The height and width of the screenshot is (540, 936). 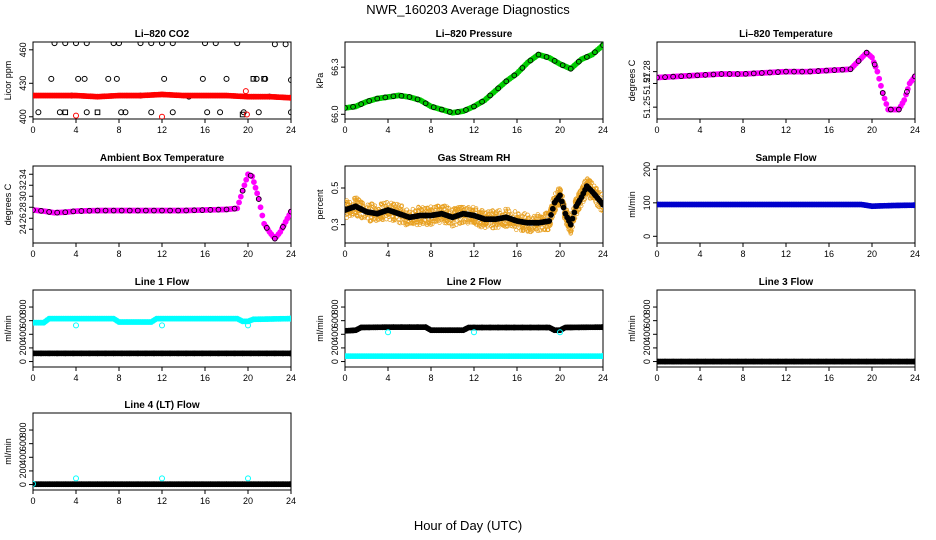 I want to click on x-tick-label: 4, so click(x=75, y=130).